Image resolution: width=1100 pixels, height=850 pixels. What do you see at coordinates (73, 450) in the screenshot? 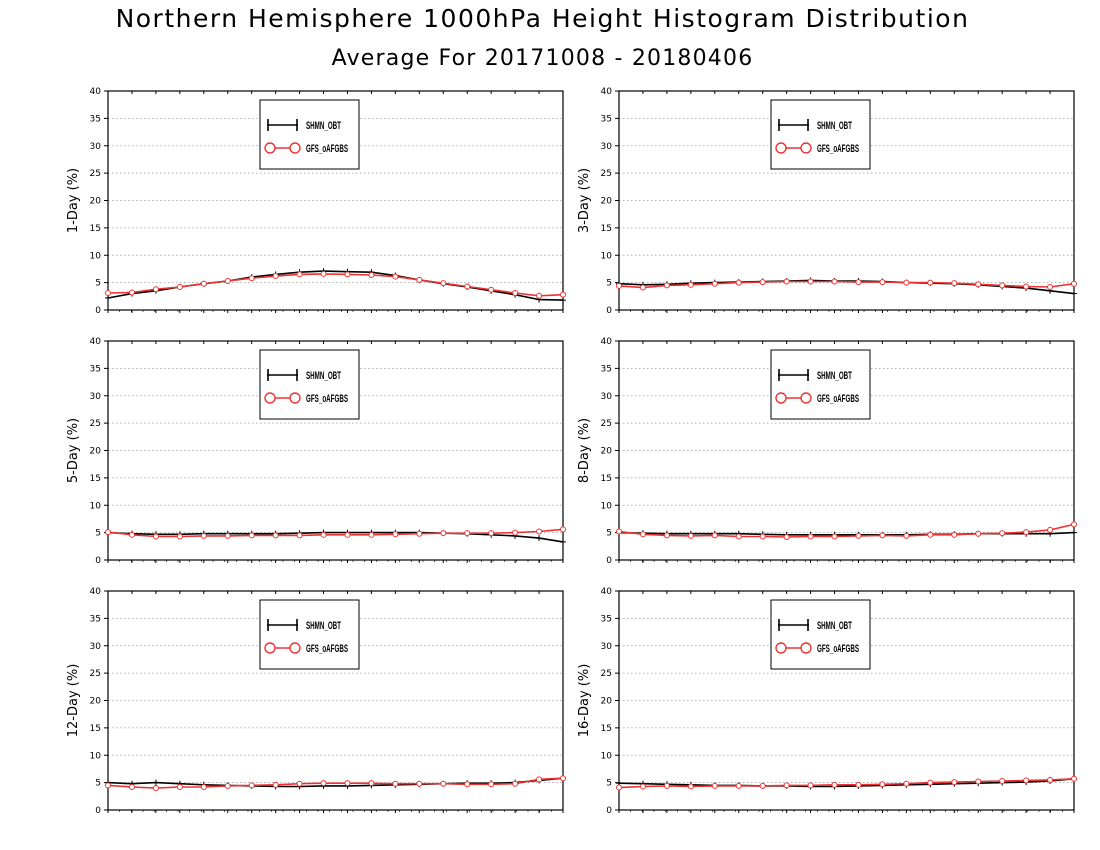
I see `y-axis-label: 5-Day (%)` at bounding box center [73, 450].